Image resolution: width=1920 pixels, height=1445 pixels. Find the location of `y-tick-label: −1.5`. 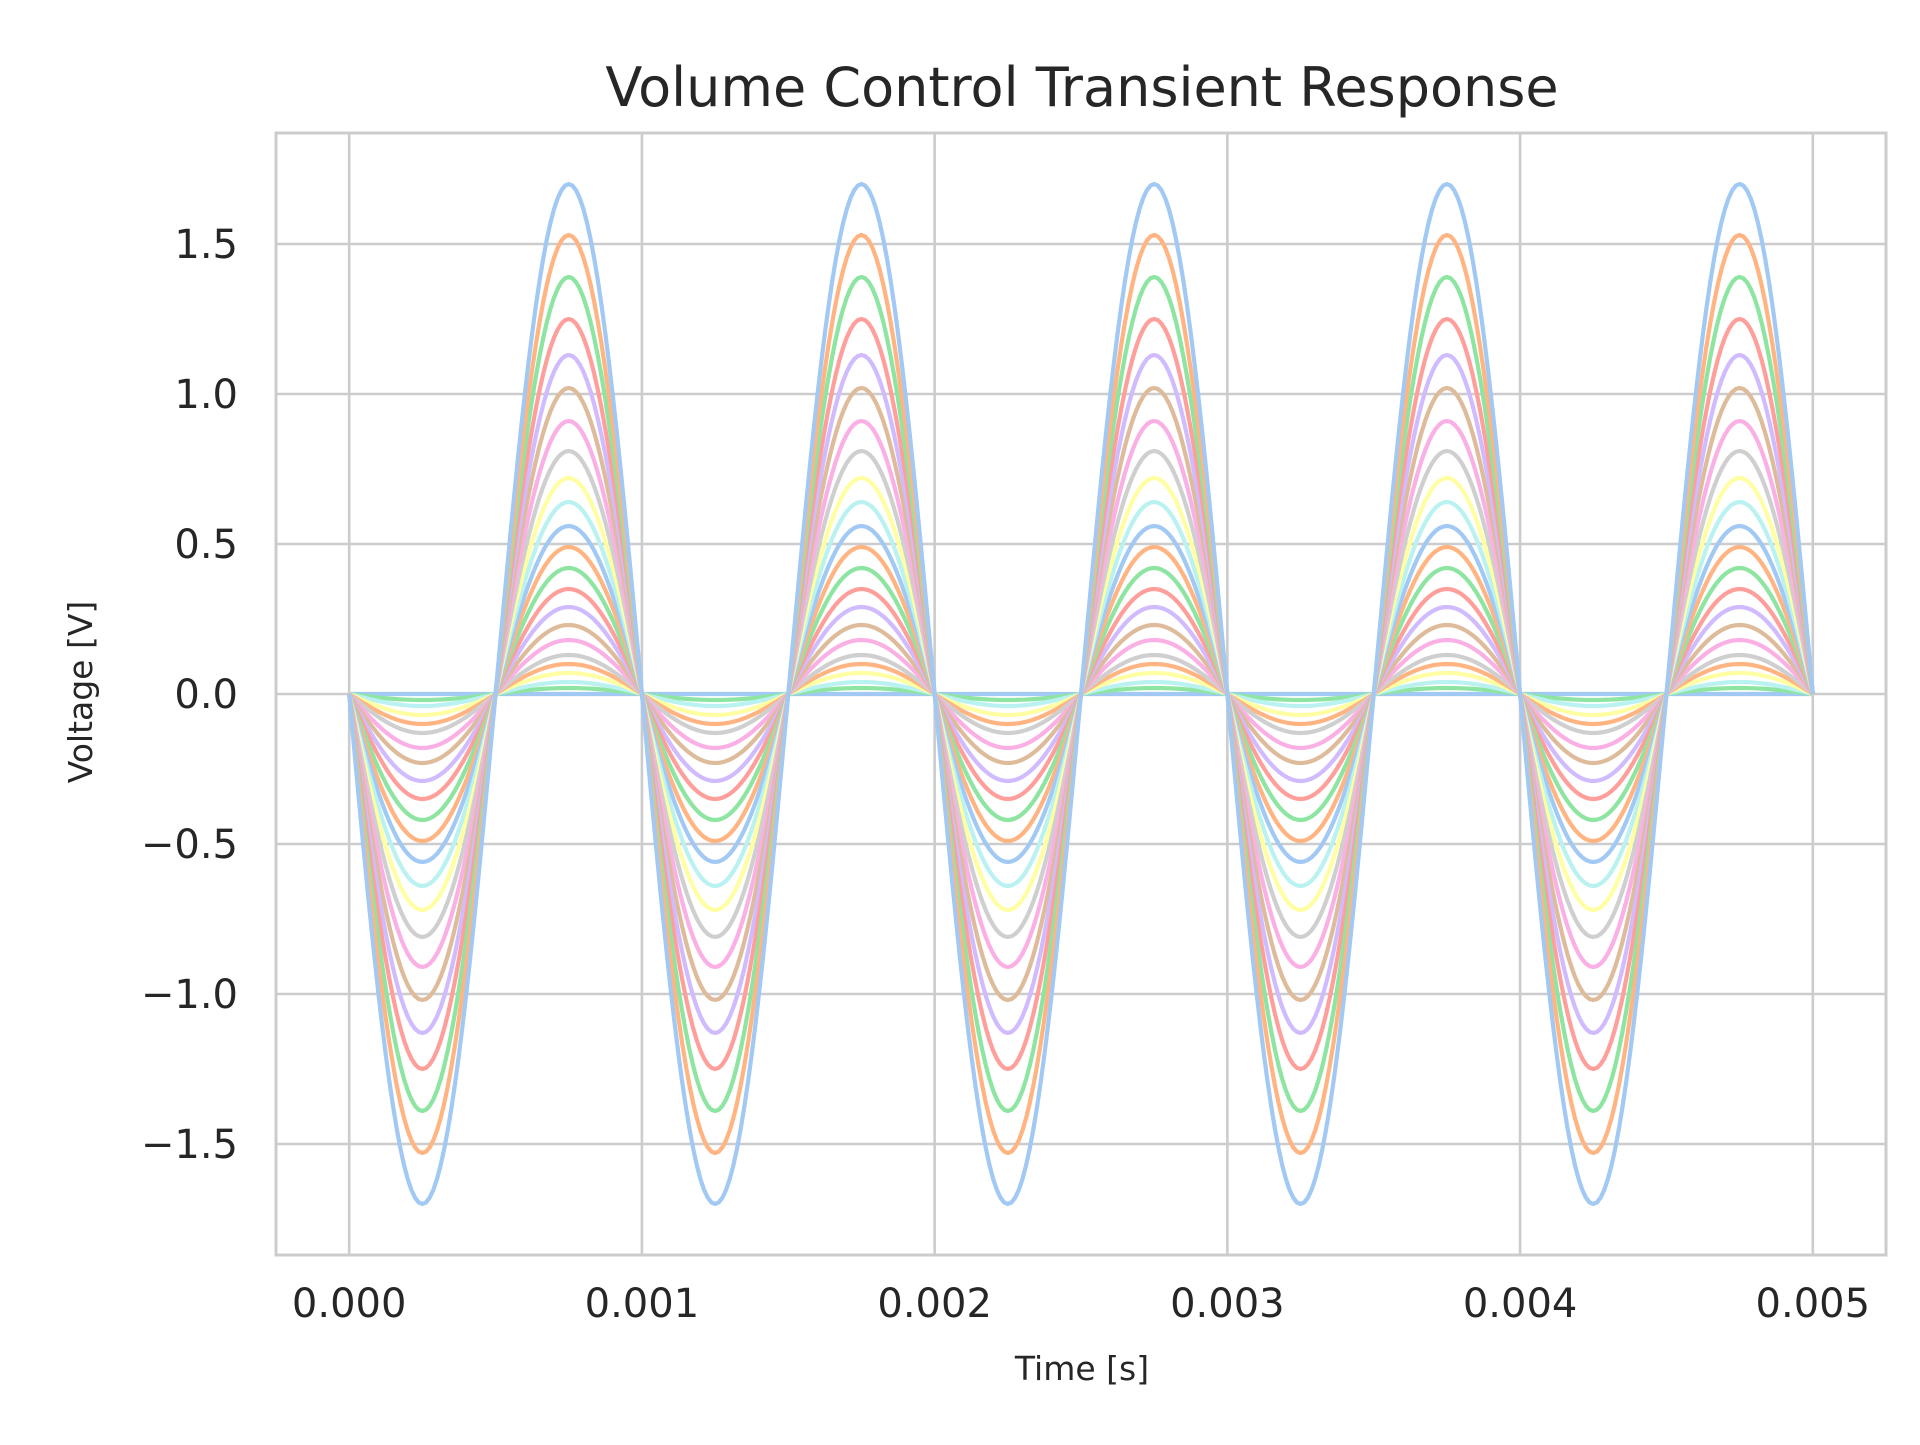

y-tick-label: −1.5 is located at coordinates (189, 1145).